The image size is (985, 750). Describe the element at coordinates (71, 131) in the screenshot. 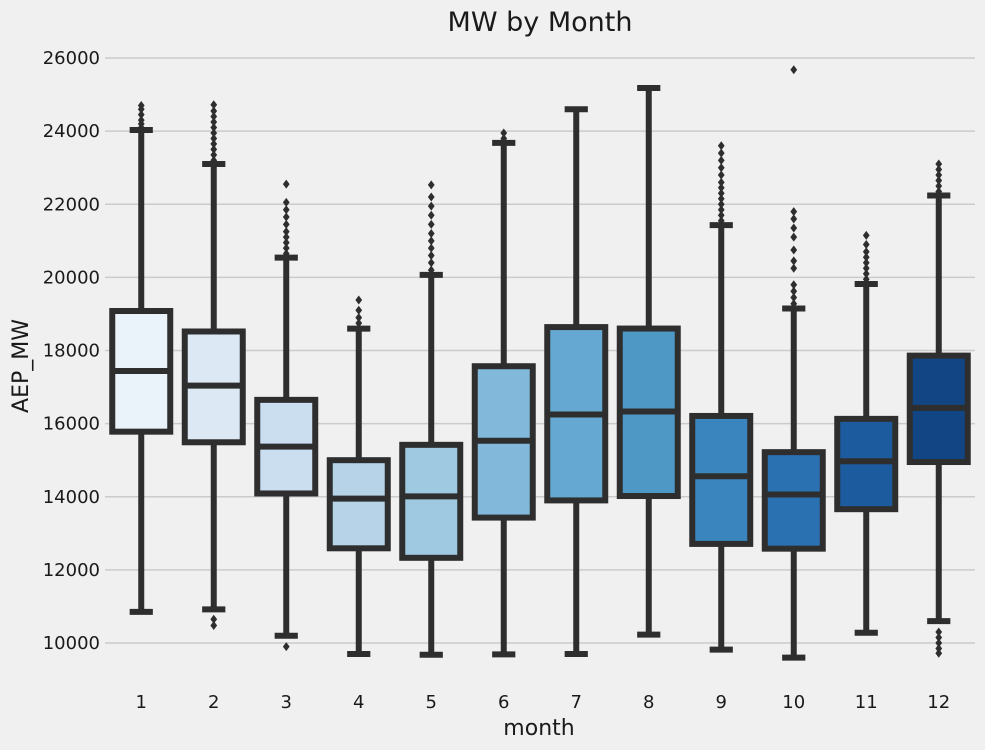

I see `y-tick-label: 24000` at that location.